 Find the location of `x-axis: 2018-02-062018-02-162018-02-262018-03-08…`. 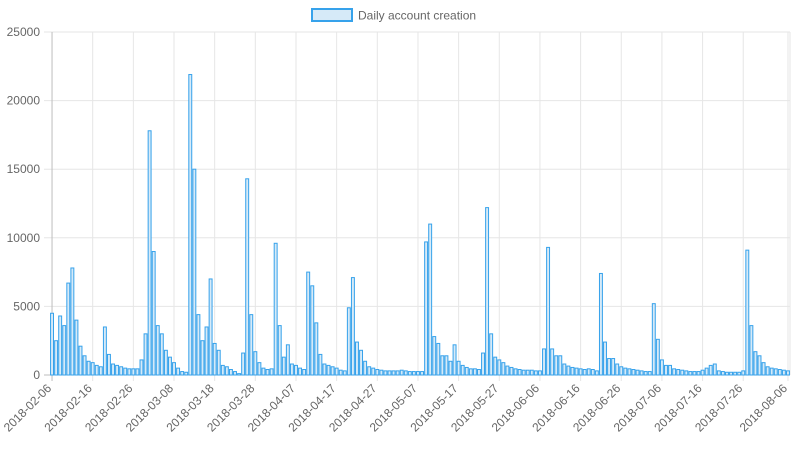

x-axis: 2018-02-062018-02-162018-02-262018-03-08… is located at coordinates (395, 408).